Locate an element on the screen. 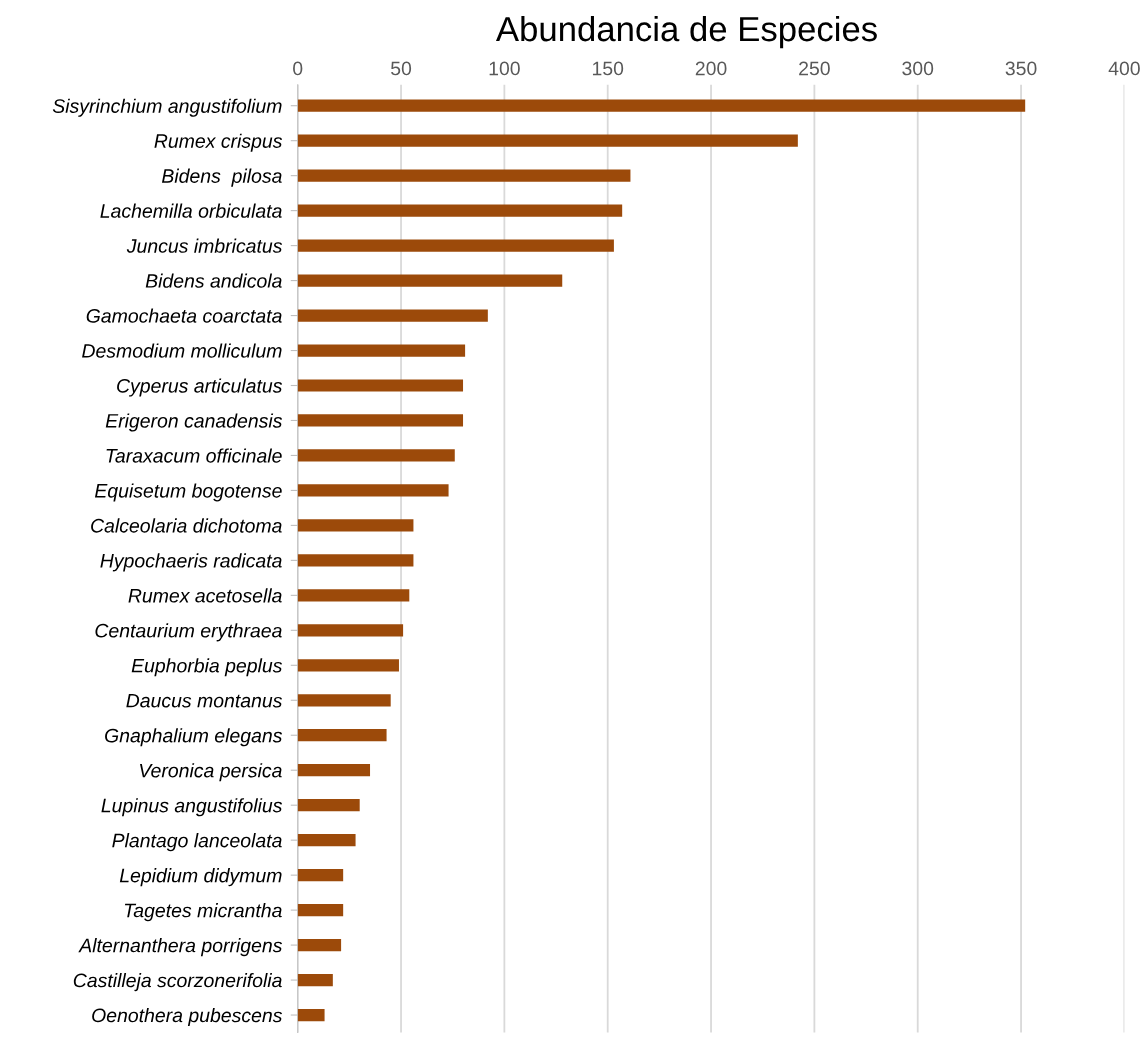  y-tick-label: Castilleja scorzonerifolia is located at coordinates (177, 982).